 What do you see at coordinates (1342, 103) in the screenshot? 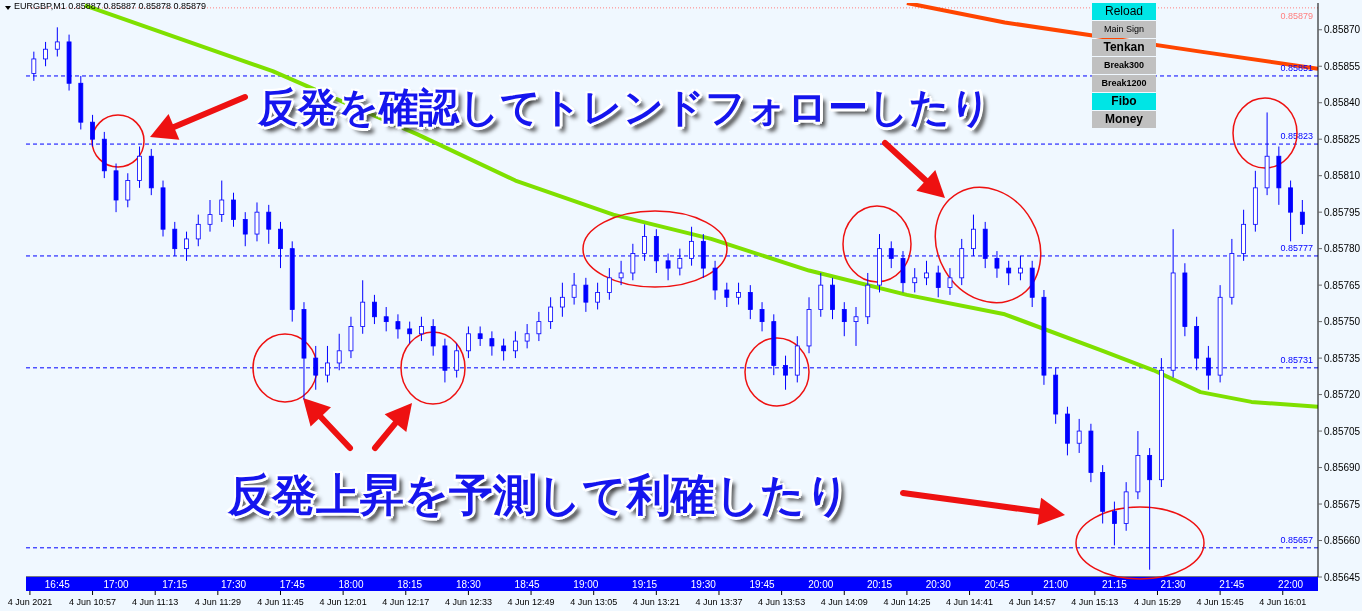
I see `y-tick-label: 0.85840` at bounding box center [1342, 103].